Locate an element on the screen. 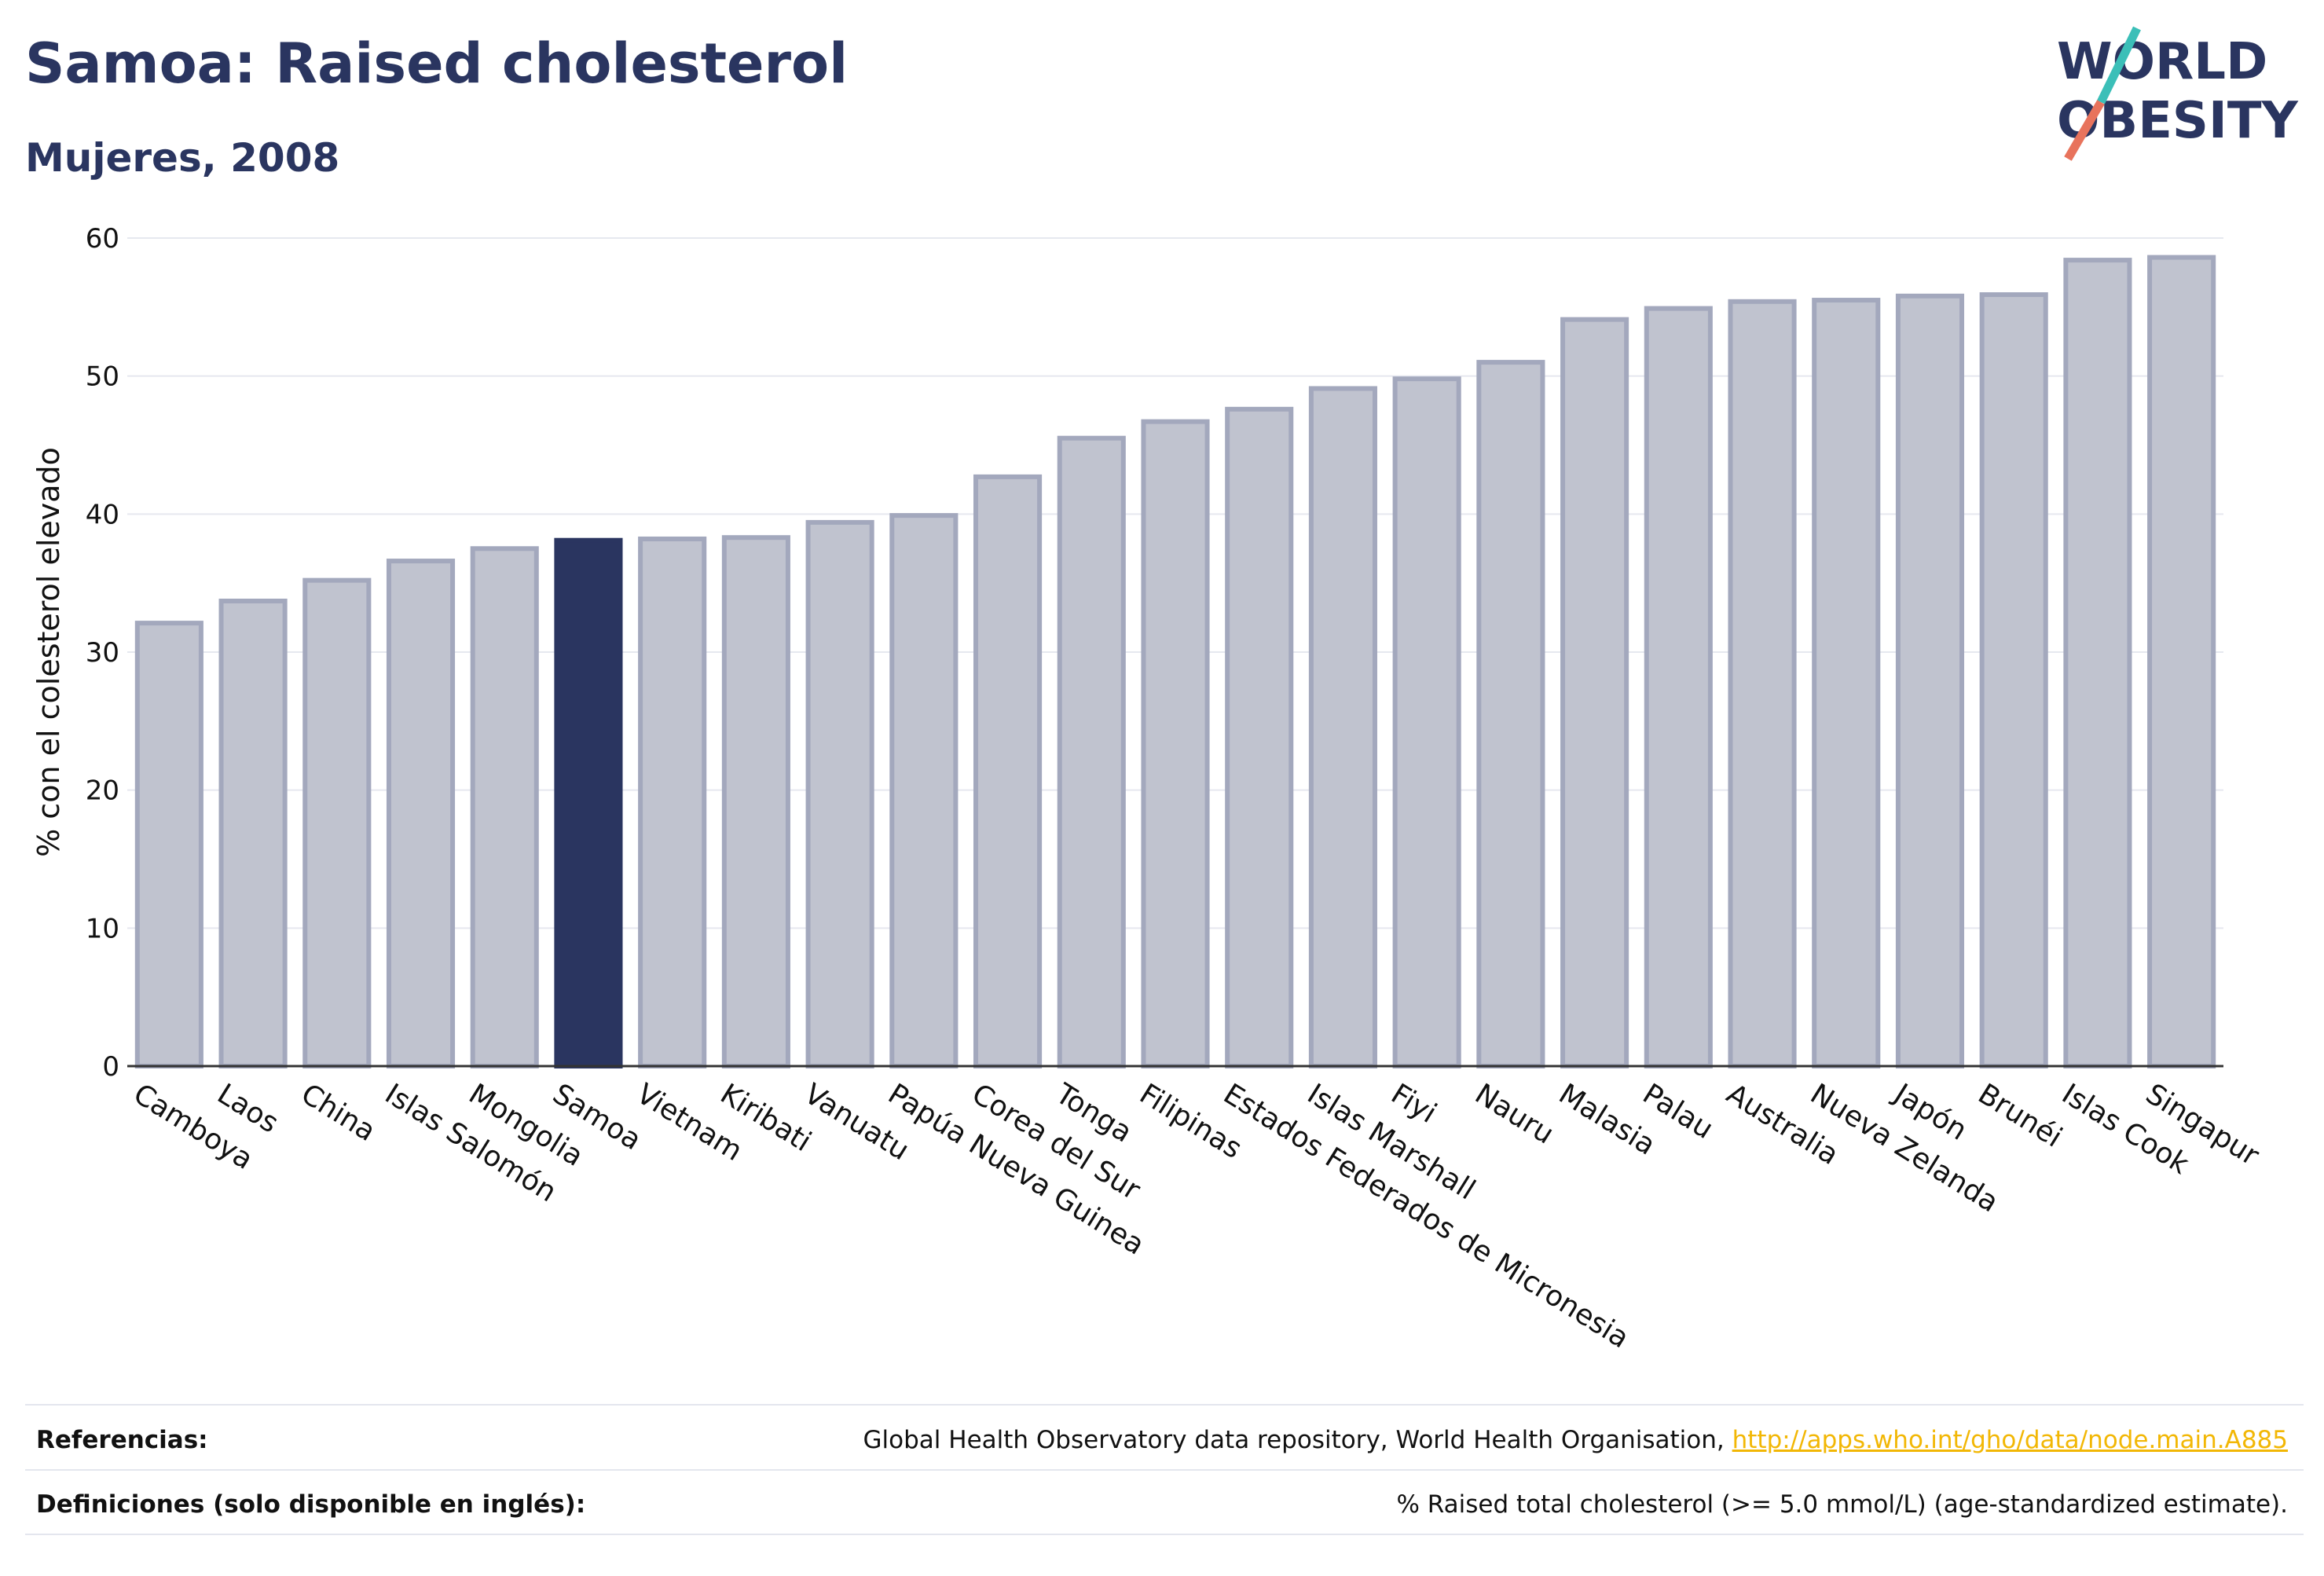 This screenshot has height=1576, width=2324. footer-divider-middle is located at coordinates (1164, 1470).